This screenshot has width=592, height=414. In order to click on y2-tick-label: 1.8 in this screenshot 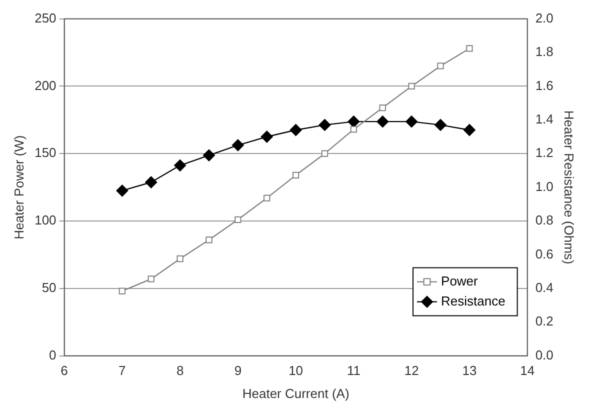, I will do `click(544, 52)`.